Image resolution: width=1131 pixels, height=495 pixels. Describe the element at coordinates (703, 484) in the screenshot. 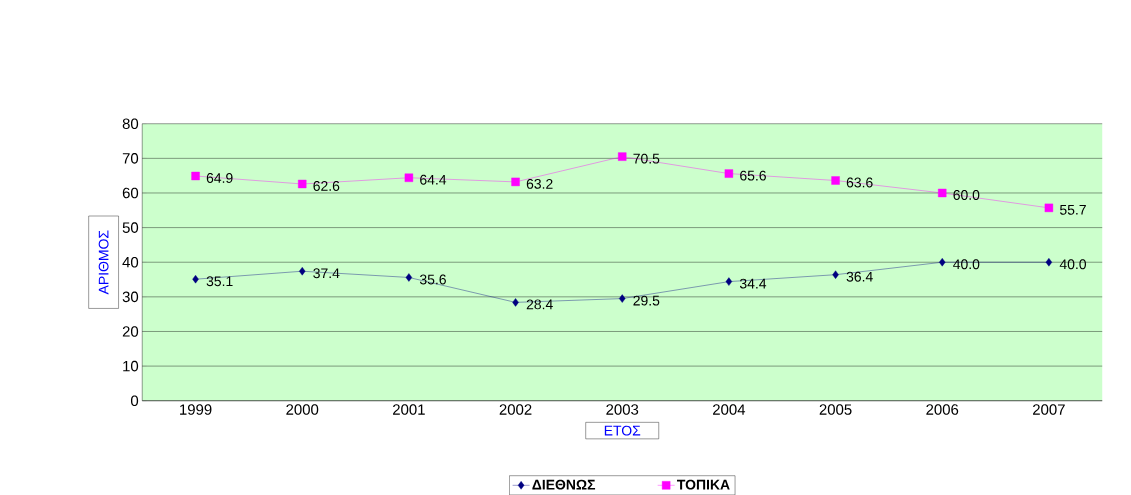

I see `legend-label: ΤΟΠΙΚΑ` at that location.